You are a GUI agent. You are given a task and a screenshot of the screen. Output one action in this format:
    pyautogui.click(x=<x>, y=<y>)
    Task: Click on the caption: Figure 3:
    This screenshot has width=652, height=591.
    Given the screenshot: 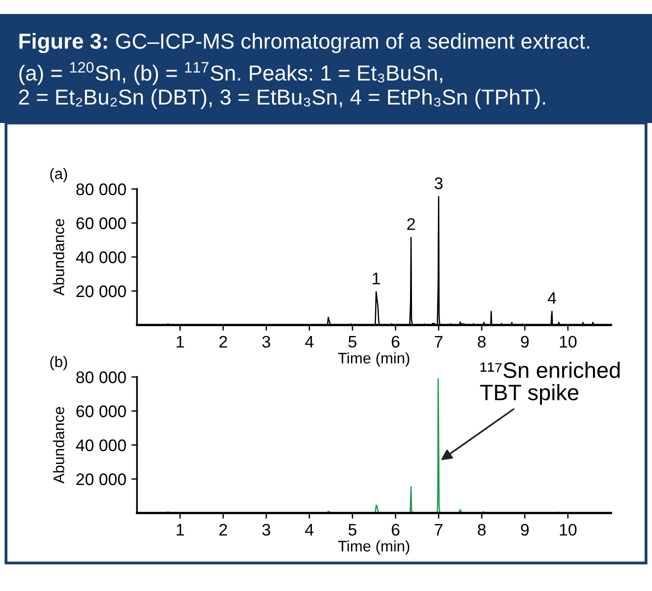 What is the action you would take?
    pyautogui.click(x=63, y=43)
    